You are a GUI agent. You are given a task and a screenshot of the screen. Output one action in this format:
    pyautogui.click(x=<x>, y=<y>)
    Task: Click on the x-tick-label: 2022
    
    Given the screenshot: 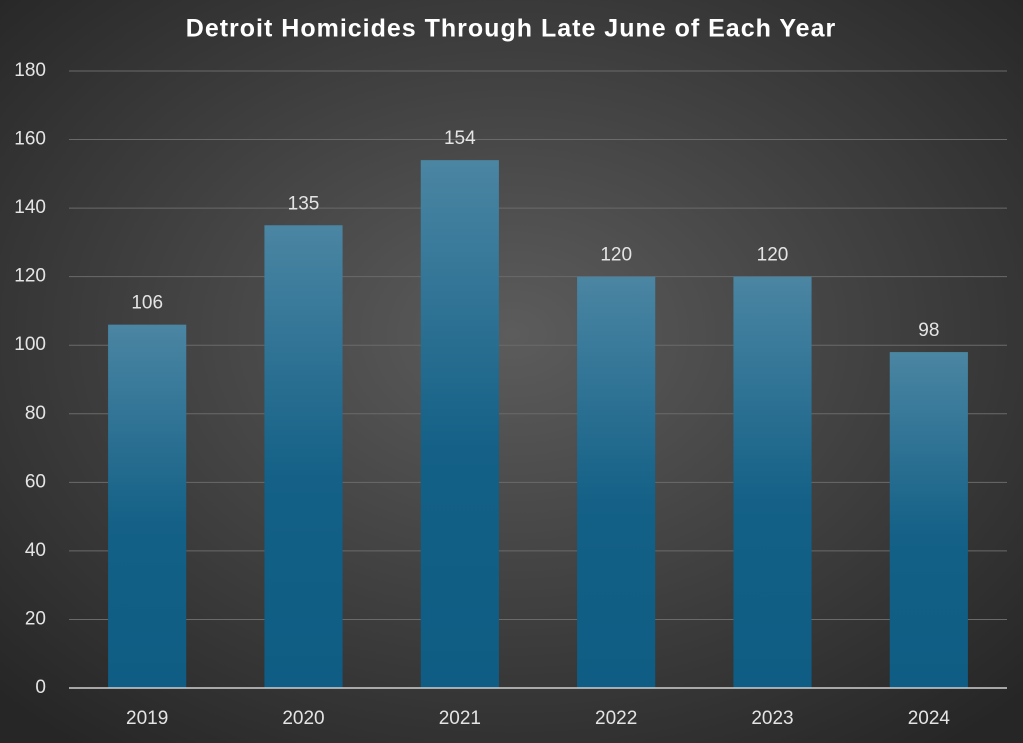 What is the action you would take?
    pyautogui.click(x=616, y=718)
    